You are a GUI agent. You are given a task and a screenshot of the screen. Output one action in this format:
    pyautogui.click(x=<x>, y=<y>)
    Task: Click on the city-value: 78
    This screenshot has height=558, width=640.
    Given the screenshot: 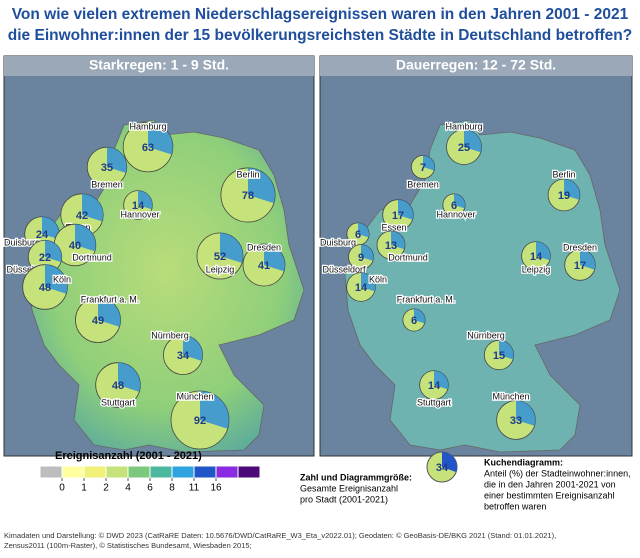 What is the action you would take?
    pyautogui.click(x=248, y=196)
    